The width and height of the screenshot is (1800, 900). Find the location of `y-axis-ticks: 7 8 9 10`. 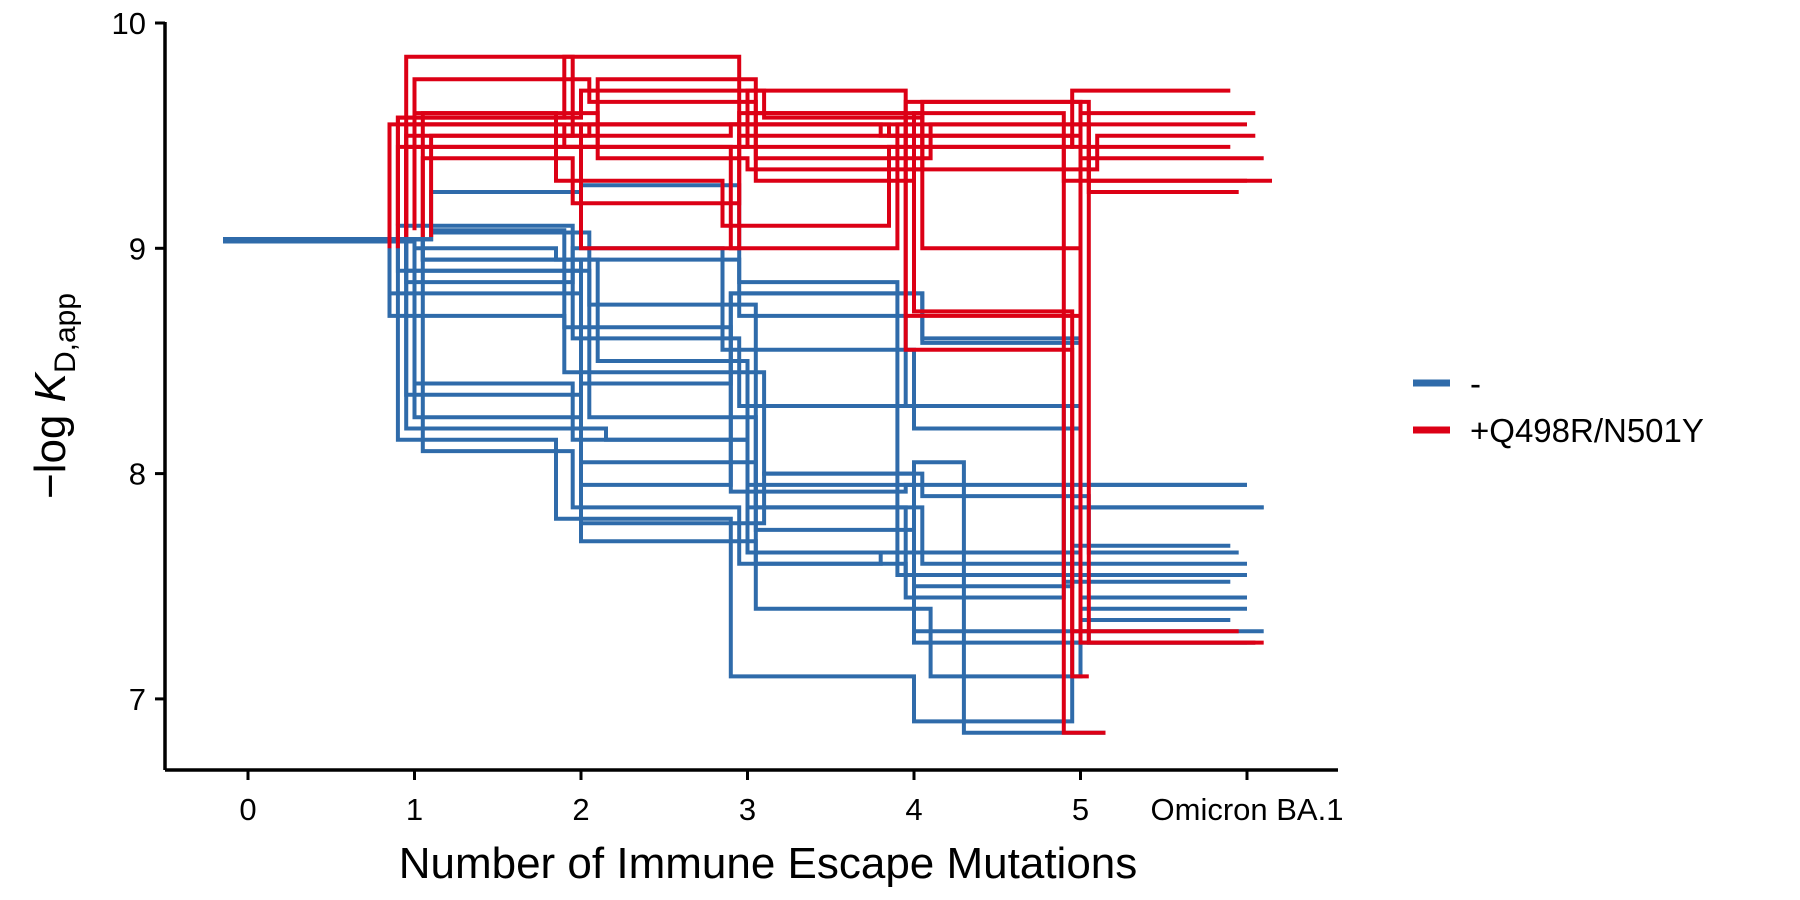

y-axis-ticks: 7 8 9 10 is located at coordinates (138, 361).